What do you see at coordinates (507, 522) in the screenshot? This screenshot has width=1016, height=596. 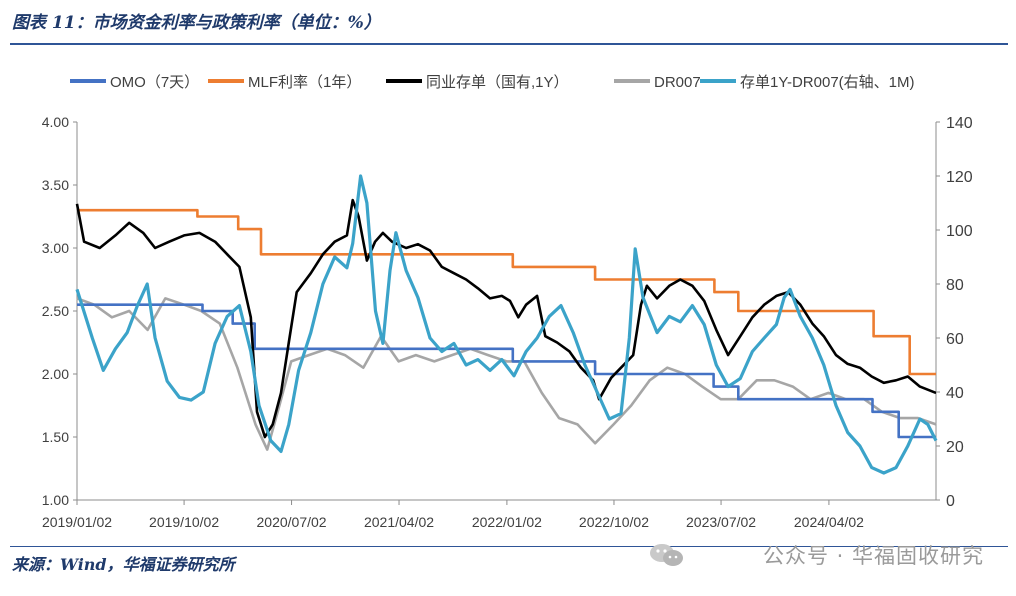 I see `x-tick-label: 2022/01/02` at bounding box center [507, 522].